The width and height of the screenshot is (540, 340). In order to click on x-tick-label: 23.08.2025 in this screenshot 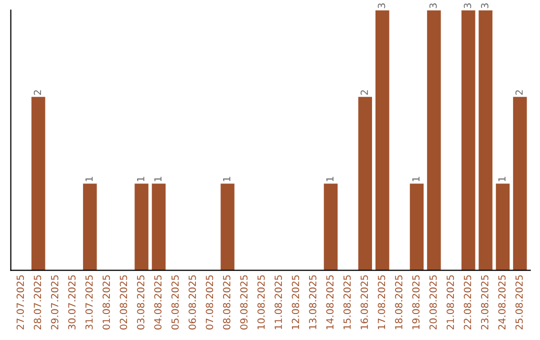, I will do `click(484, 302)`.